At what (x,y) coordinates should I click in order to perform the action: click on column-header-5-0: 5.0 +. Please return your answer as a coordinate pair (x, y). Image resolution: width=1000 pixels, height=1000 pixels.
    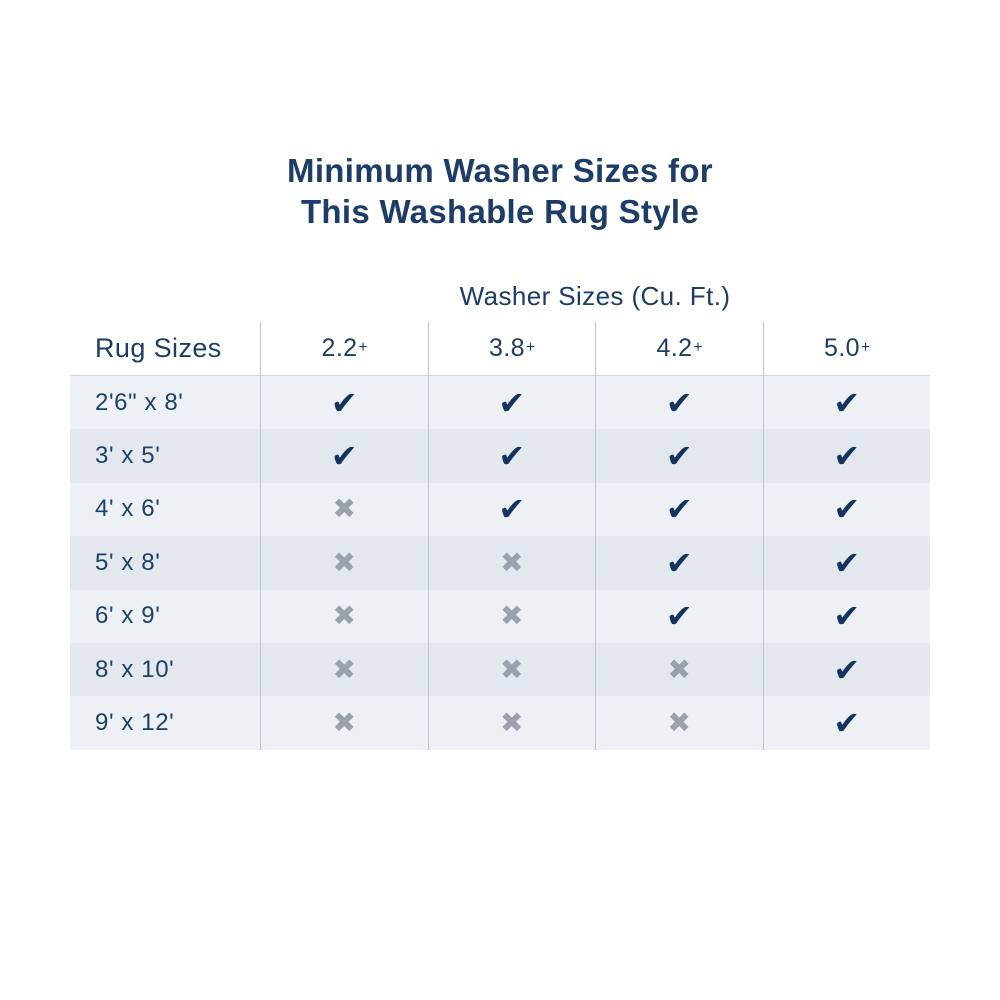
    Looking at the image, I should click on (846, 348).